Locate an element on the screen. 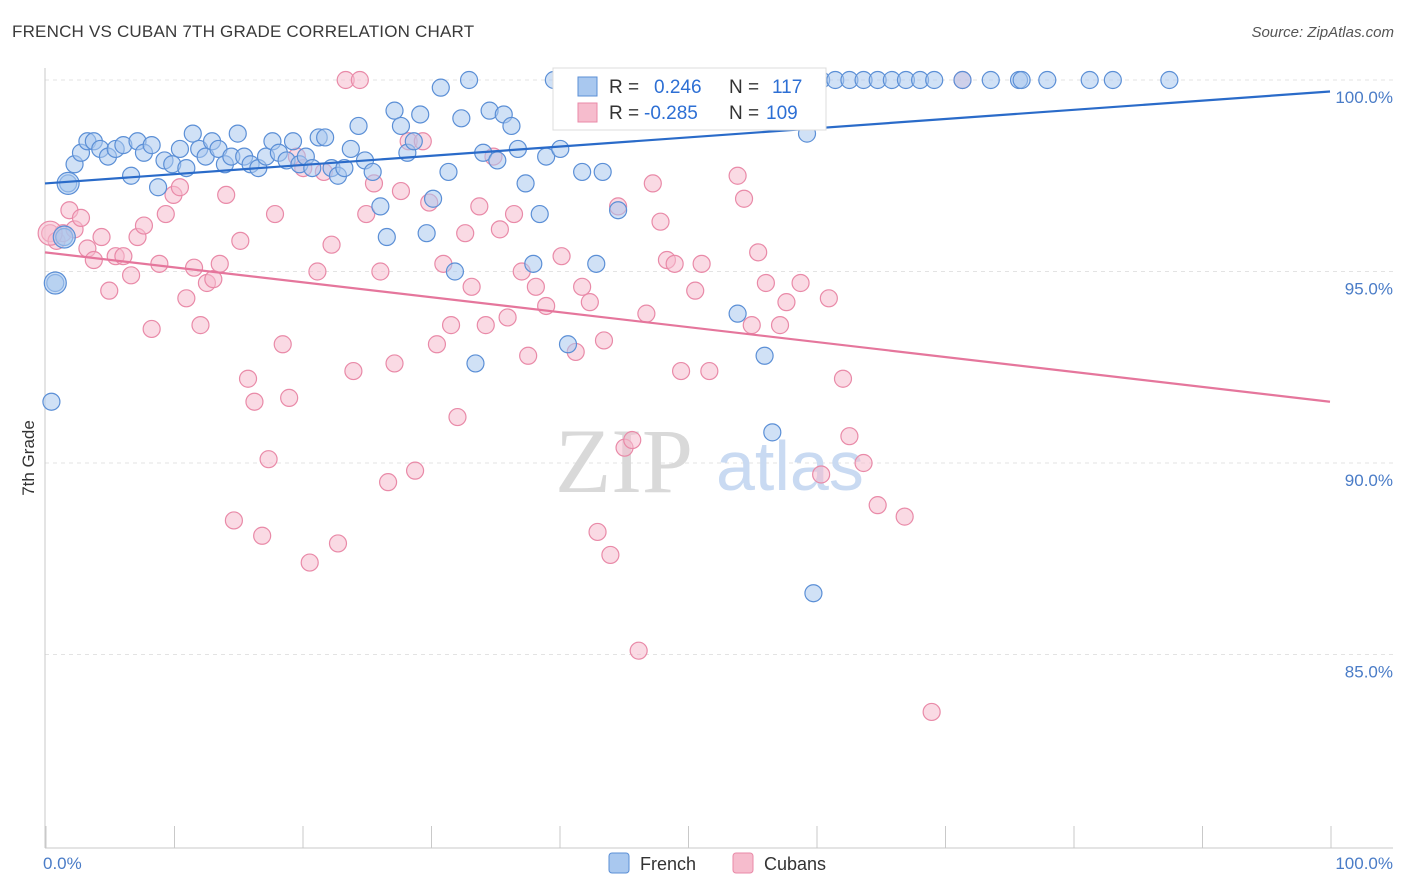  x-tick-label-max: 100.0% is located at coordinates (1364, 863).